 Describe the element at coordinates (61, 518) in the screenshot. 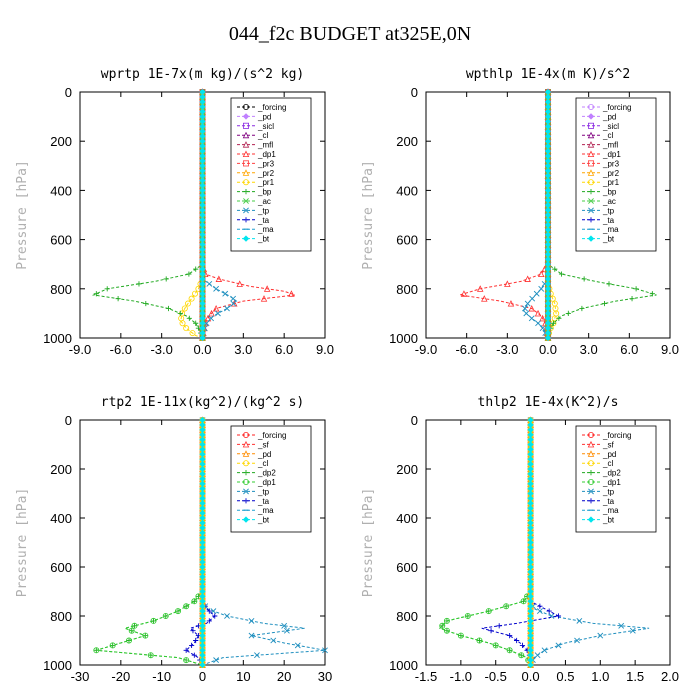

I see `y-tick-label: 400` at that location.